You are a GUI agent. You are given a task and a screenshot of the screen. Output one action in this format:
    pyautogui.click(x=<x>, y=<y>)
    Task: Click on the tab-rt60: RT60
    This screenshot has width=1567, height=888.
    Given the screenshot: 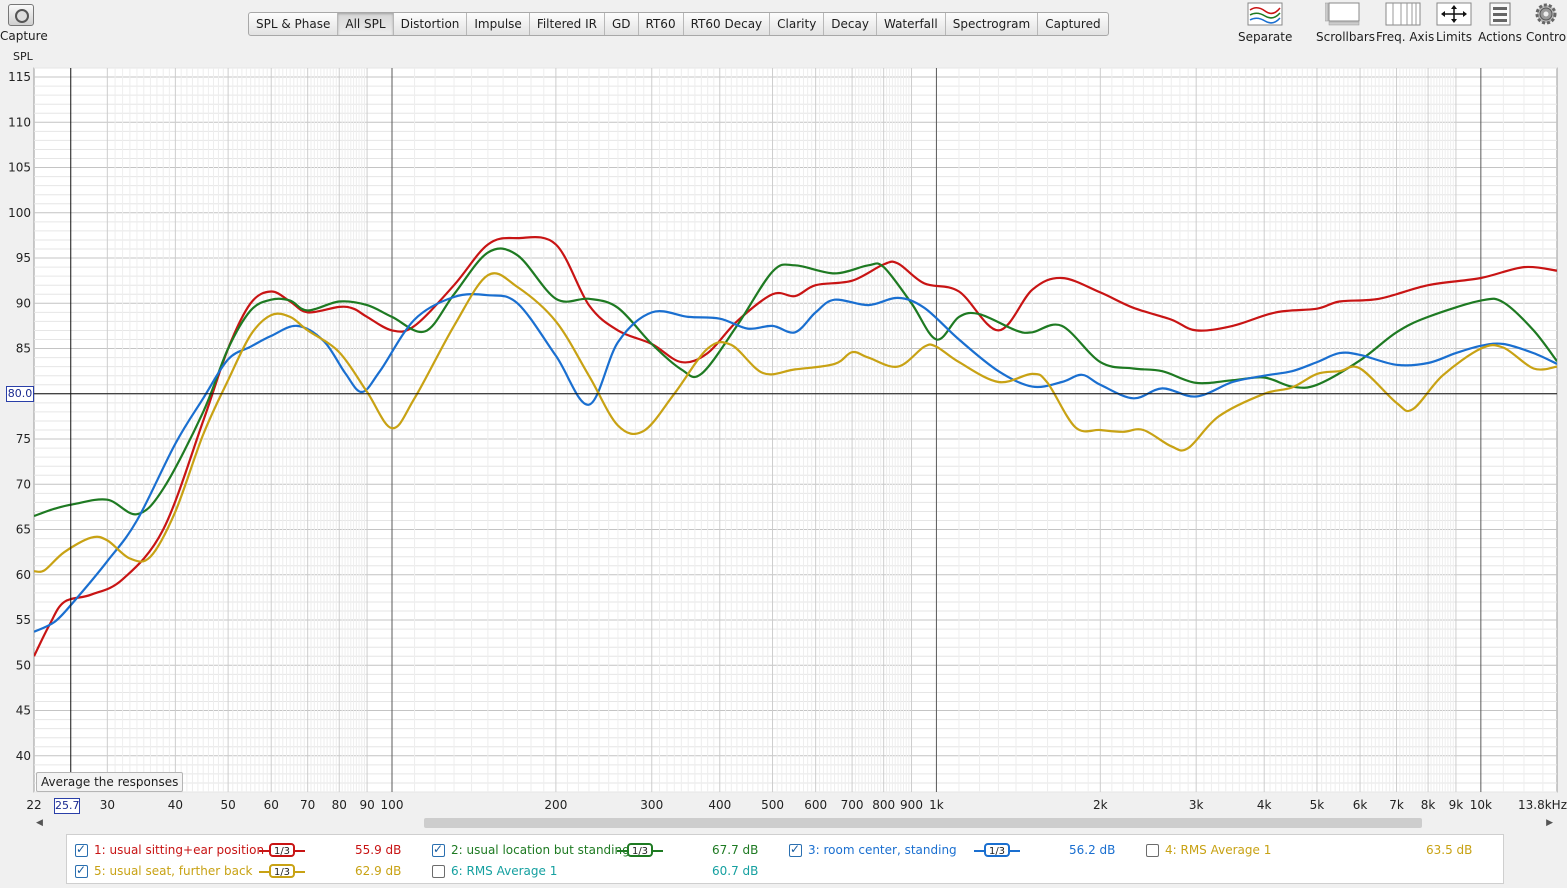 What is the action you would take?
    pyautogui.click(x=661, y=24)
    